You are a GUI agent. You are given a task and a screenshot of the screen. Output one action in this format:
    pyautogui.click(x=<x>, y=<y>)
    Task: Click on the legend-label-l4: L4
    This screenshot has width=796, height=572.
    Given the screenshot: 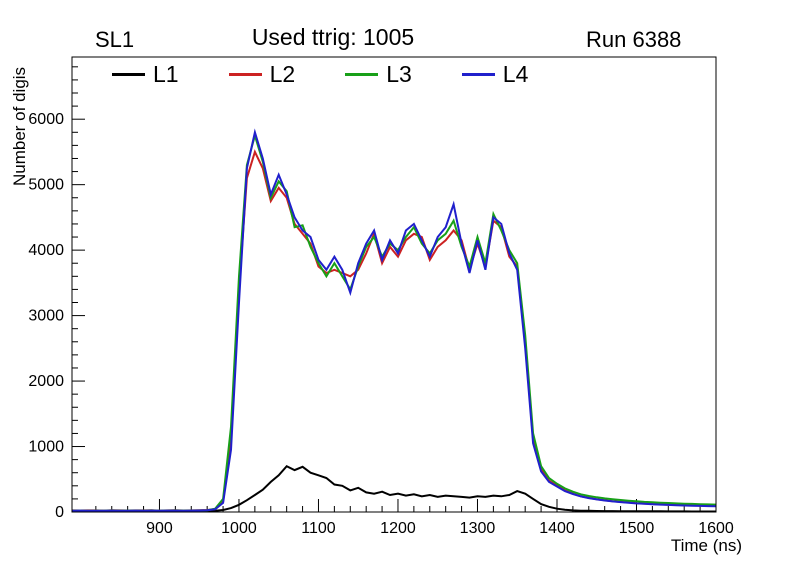 What is the action you would take?
    pyautogui.click(x=515, y=74)
    